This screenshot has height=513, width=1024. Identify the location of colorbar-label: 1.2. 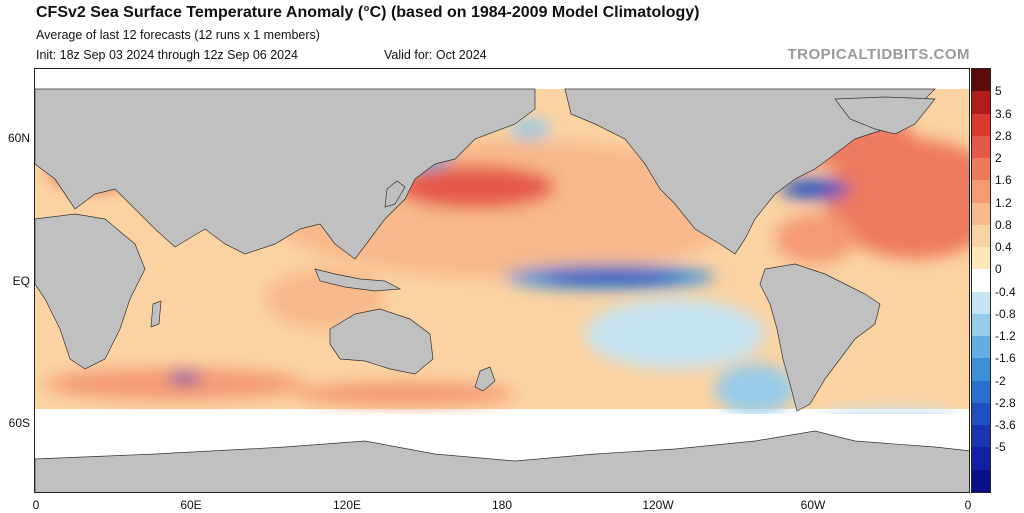
(1003, 202).